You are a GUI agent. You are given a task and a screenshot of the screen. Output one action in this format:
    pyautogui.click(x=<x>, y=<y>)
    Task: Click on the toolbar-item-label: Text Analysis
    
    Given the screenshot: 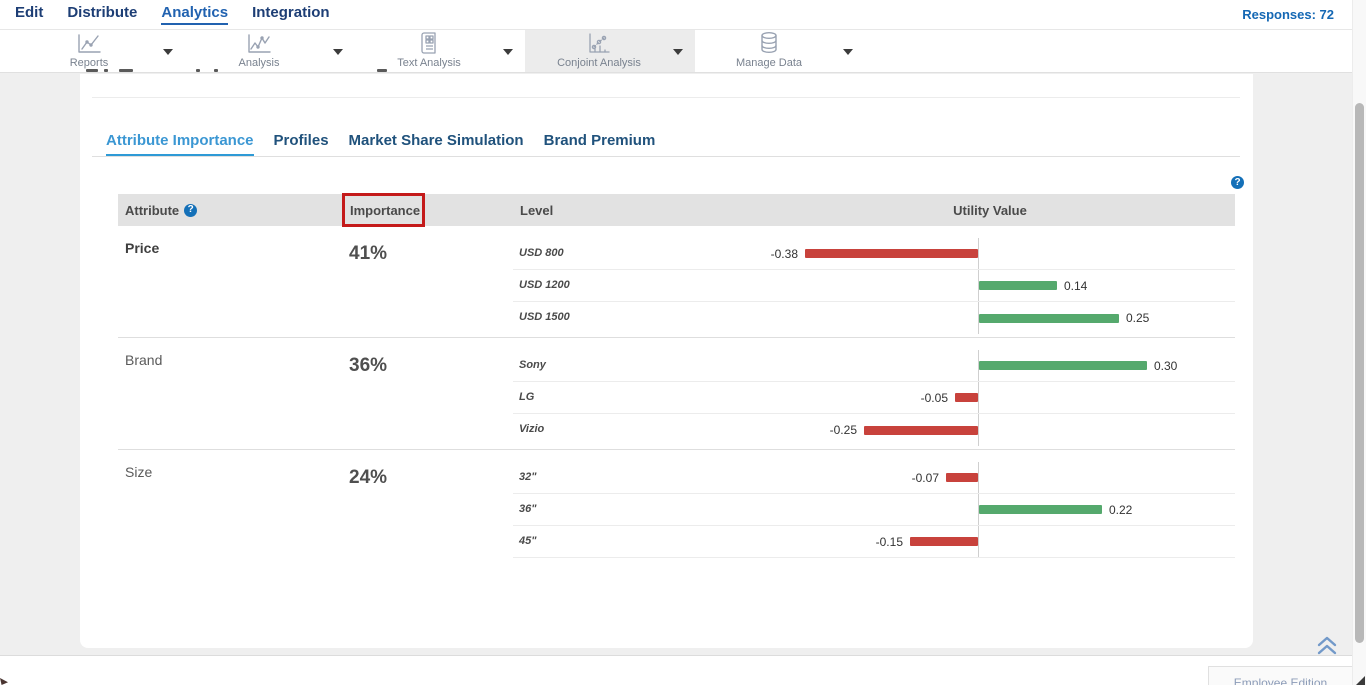 What is the action you would take?
    pyautogui.click(x=429, y=63)
    